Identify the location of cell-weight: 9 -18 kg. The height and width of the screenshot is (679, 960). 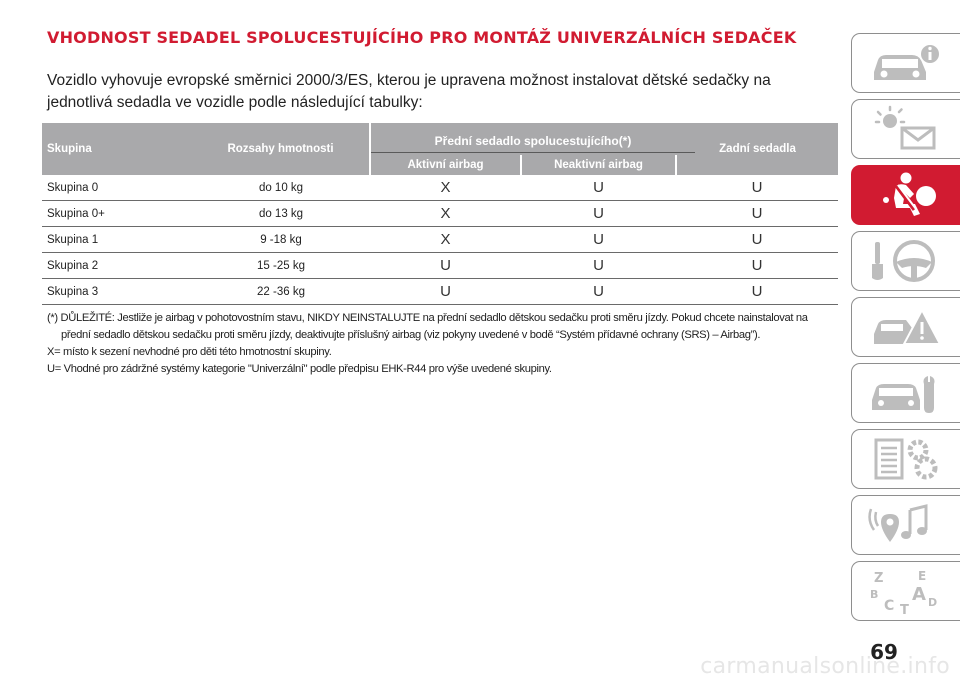
(281, 239).